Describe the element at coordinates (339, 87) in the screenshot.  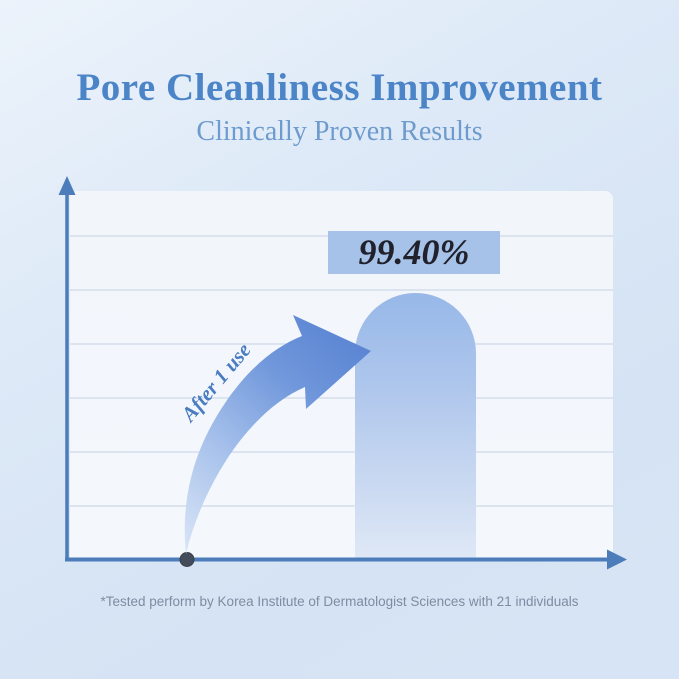
I see `page-title: Pore Cleanliness Improvement` at that location.